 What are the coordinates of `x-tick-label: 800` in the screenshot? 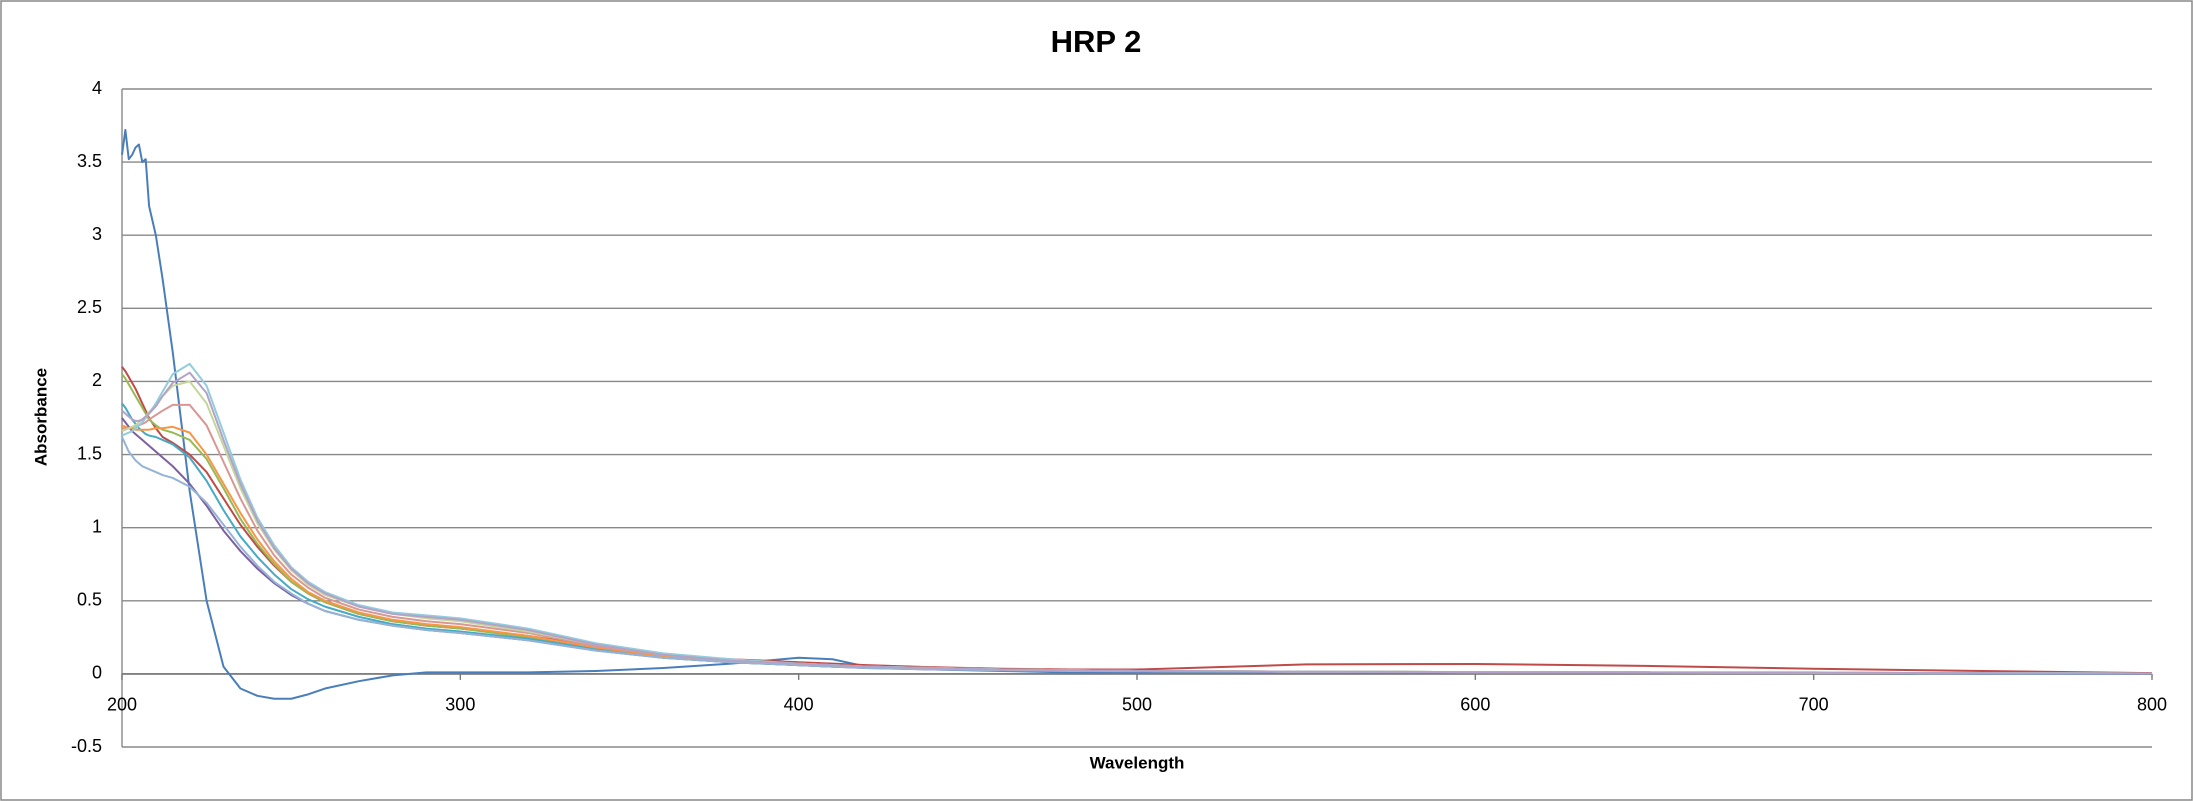 It's located at (2152, 705).